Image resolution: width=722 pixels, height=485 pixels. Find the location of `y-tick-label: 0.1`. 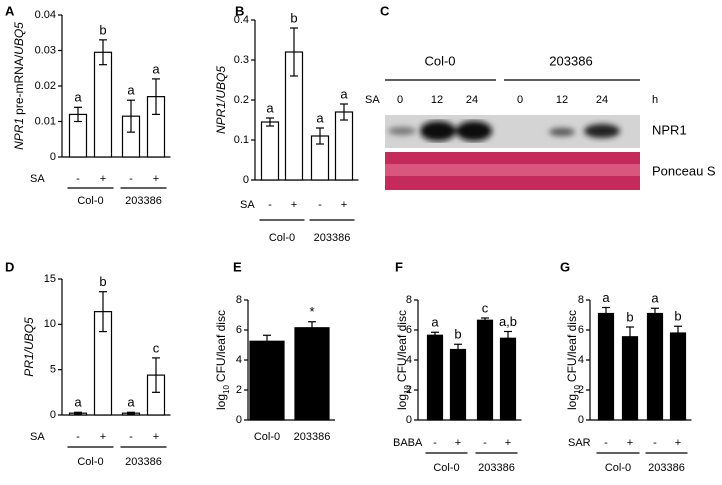

y-tick-label: 0.1 is located at coordinates (241, 140).